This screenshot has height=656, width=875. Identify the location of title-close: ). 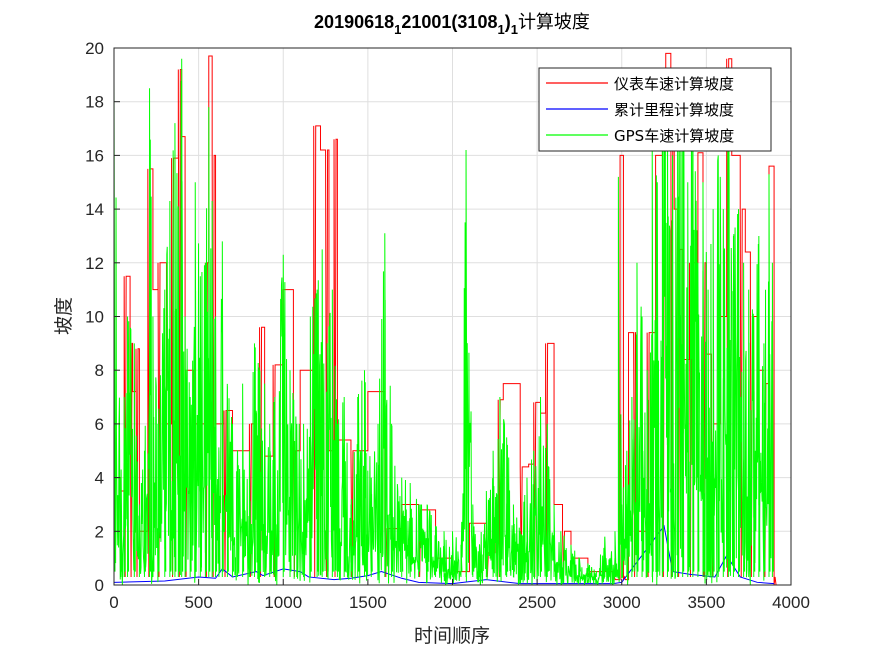
(508, 22).